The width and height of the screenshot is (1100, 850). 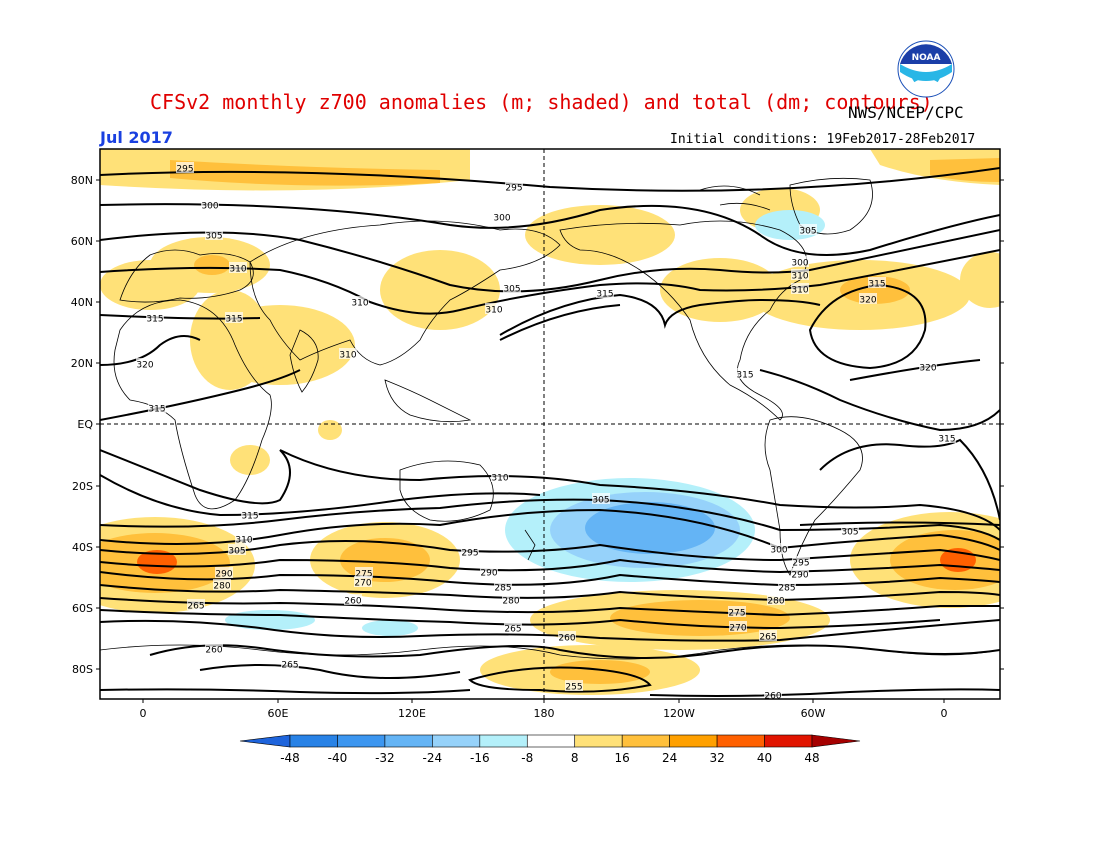 What do you see at coordinates (550, 566) in the screenshot?
I see `contour-290-sh` at bounding box center [550, 566].